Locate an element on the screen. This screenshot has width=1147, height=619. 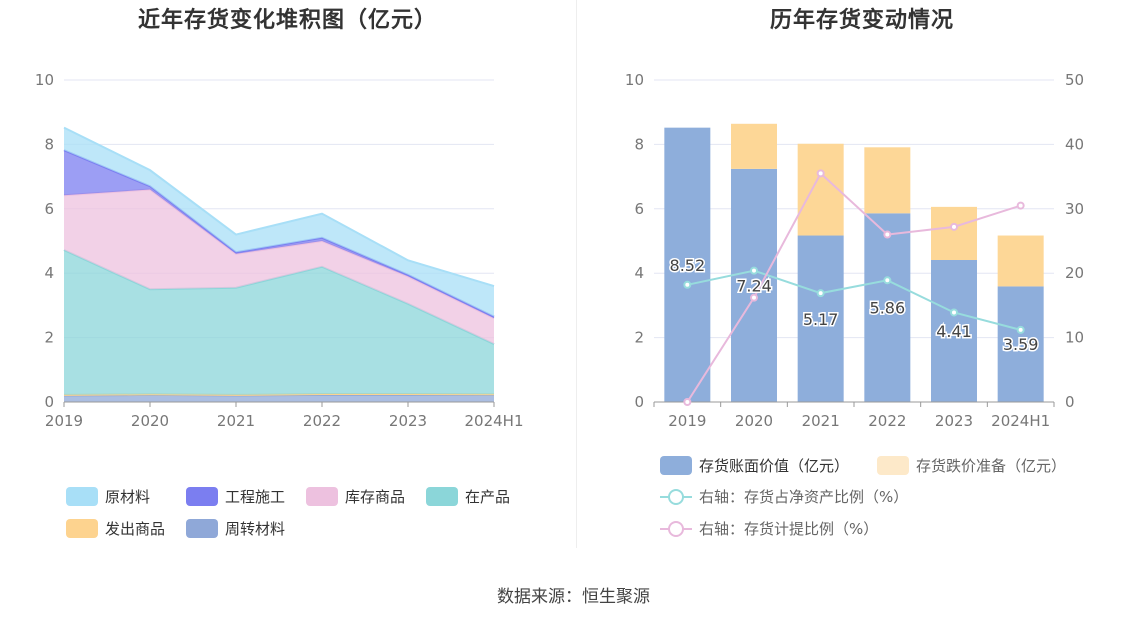
legend-swatch-在产品 is located at coordinates (442, 496).